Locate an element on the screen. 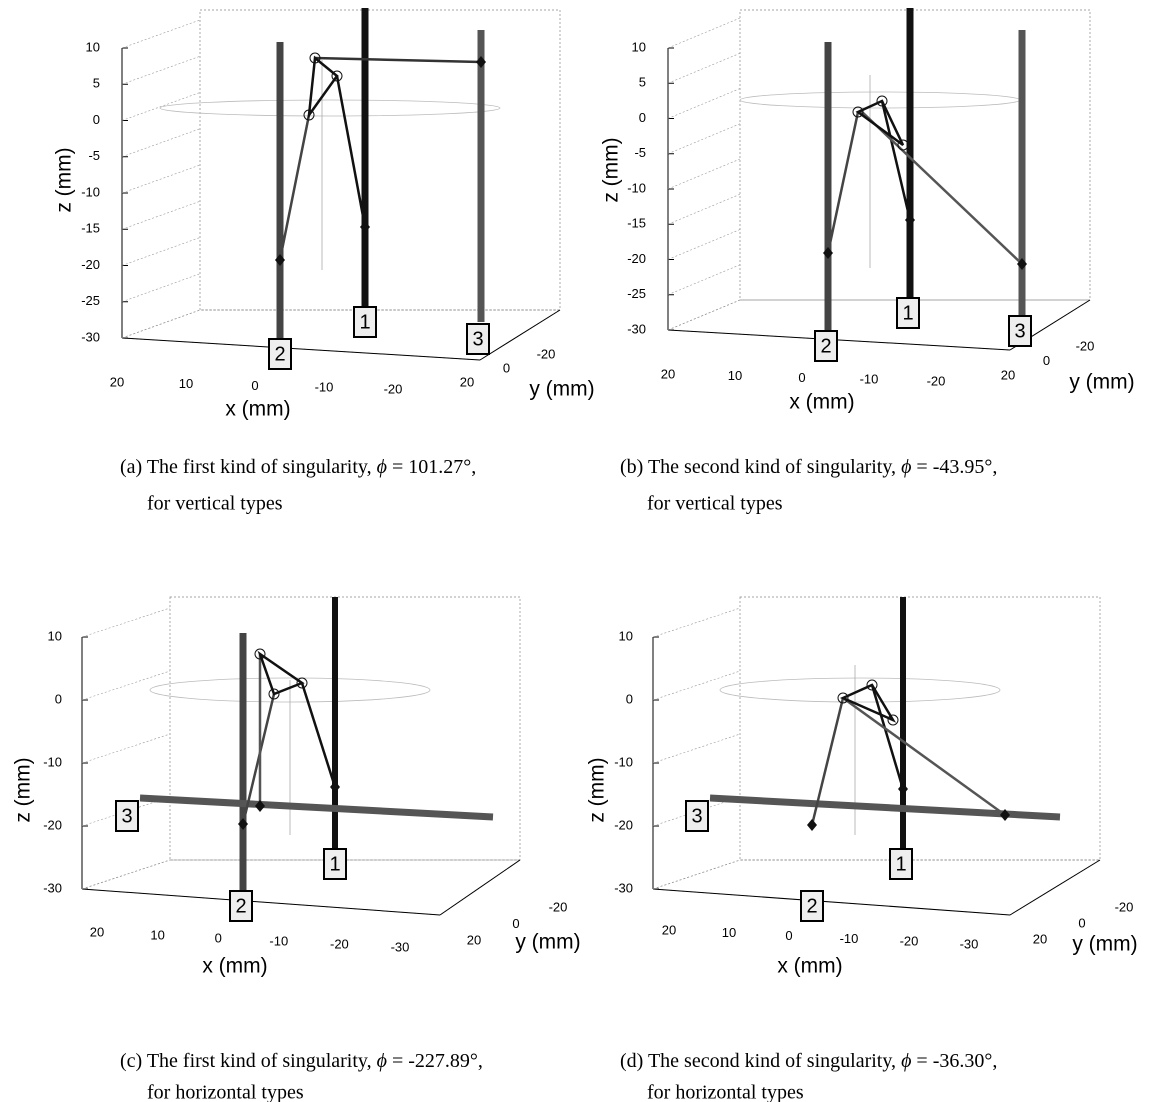  z-tick-label: -25 is located at coordinates (636, 293).